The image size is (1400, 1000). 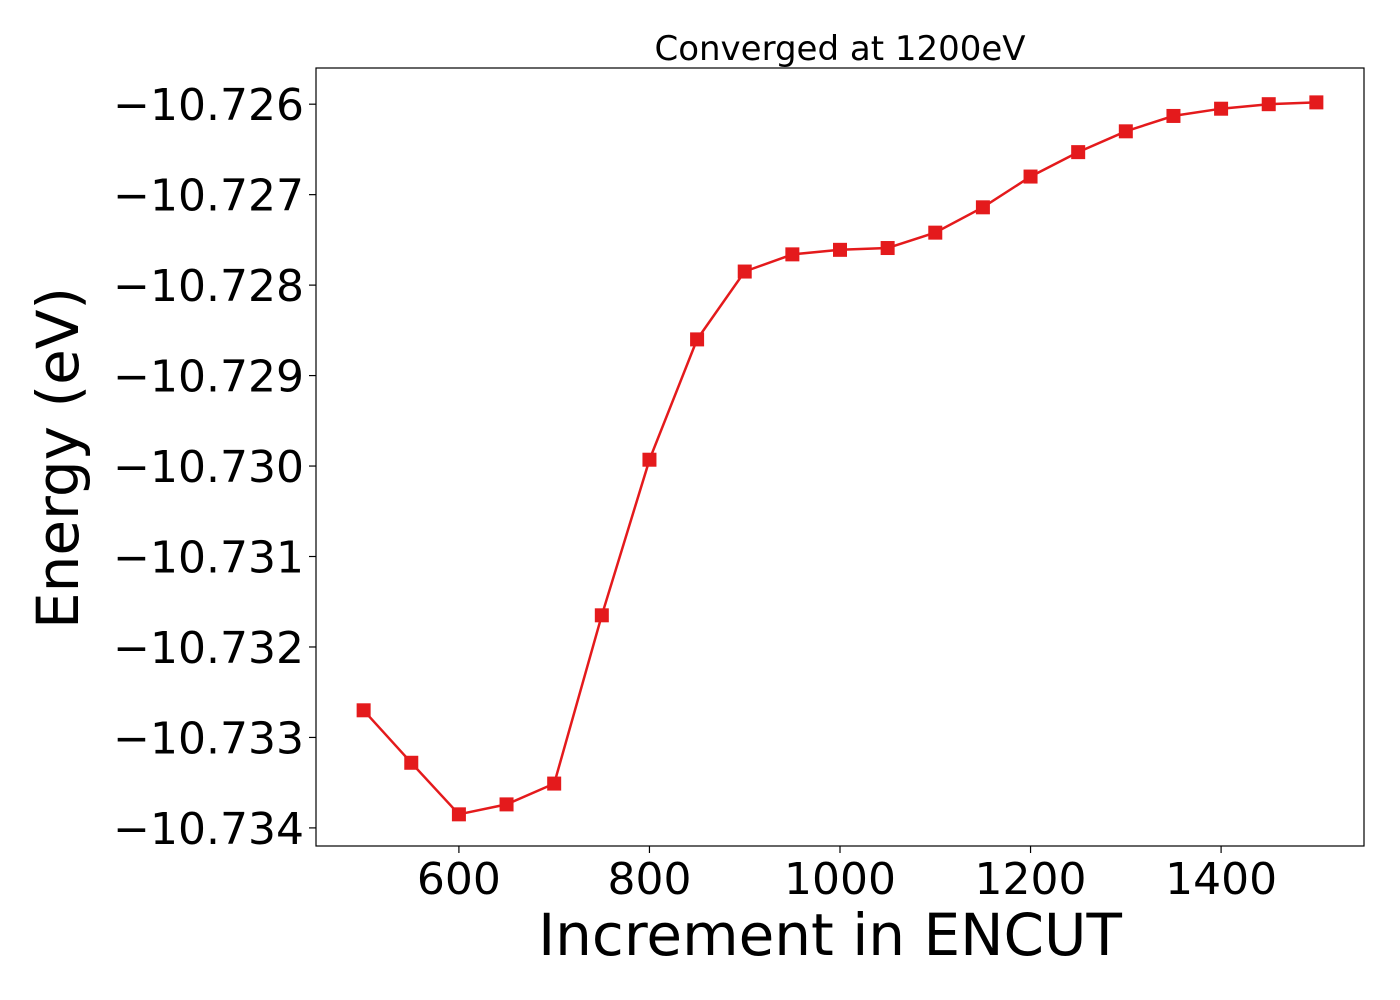 What do you see at coordinates (208, 196) in the screenshot?
I see `y-tick-label: −10.727` at bounding box center [208, 196].